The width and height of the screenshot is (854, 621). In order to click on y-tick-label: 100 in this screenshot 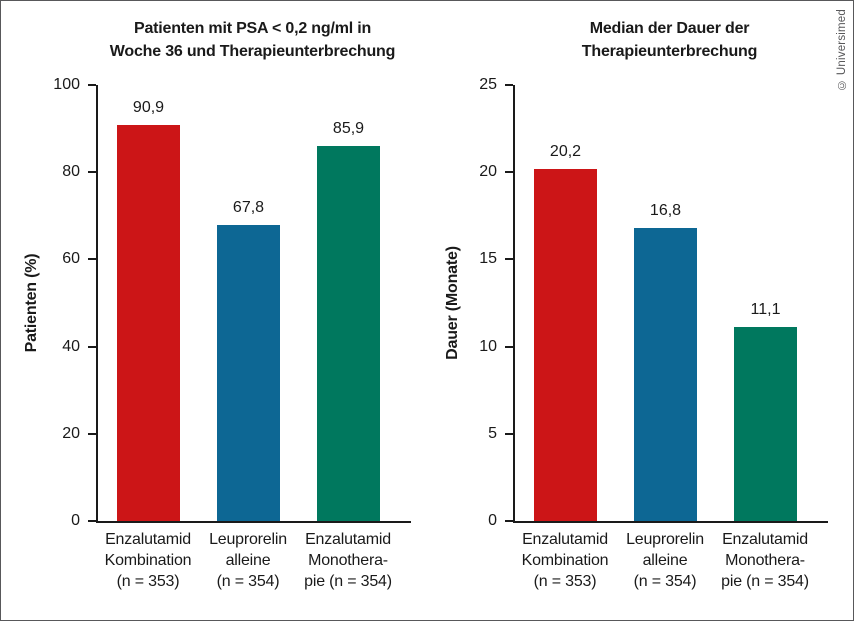, I will do `click(66, 84)`.